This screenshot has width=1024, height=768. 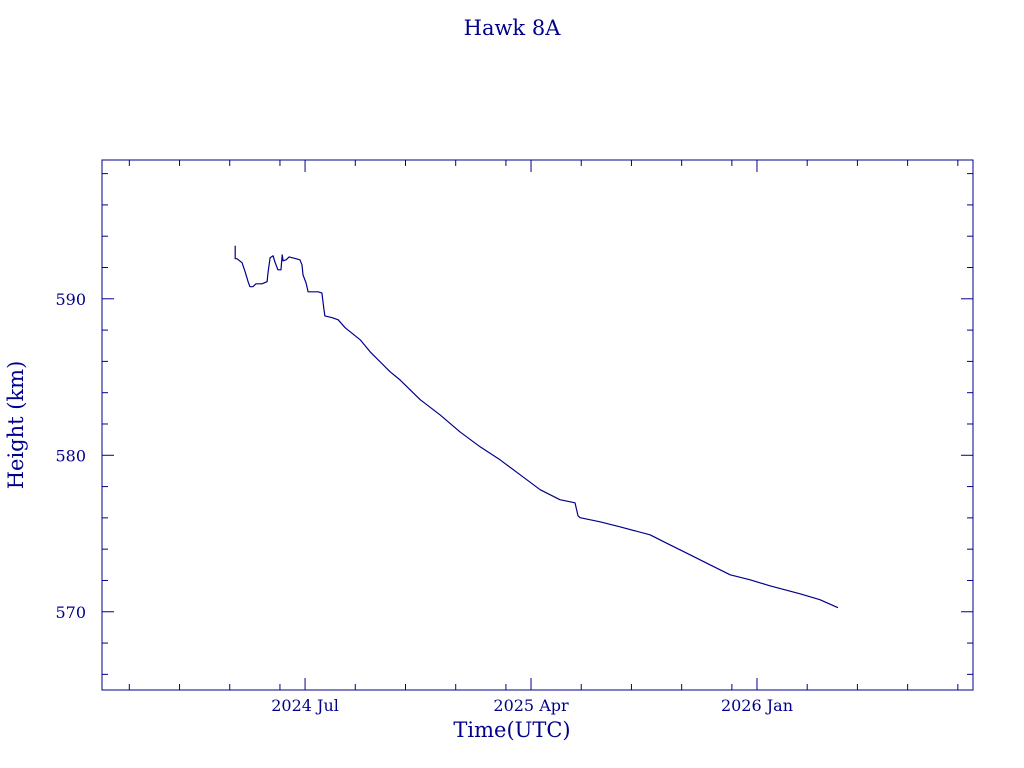 What do you see at coordinates (512, 28) in the screenshot?
I see `chart-title: Hawk 8A` at bounding box center [512, 28].